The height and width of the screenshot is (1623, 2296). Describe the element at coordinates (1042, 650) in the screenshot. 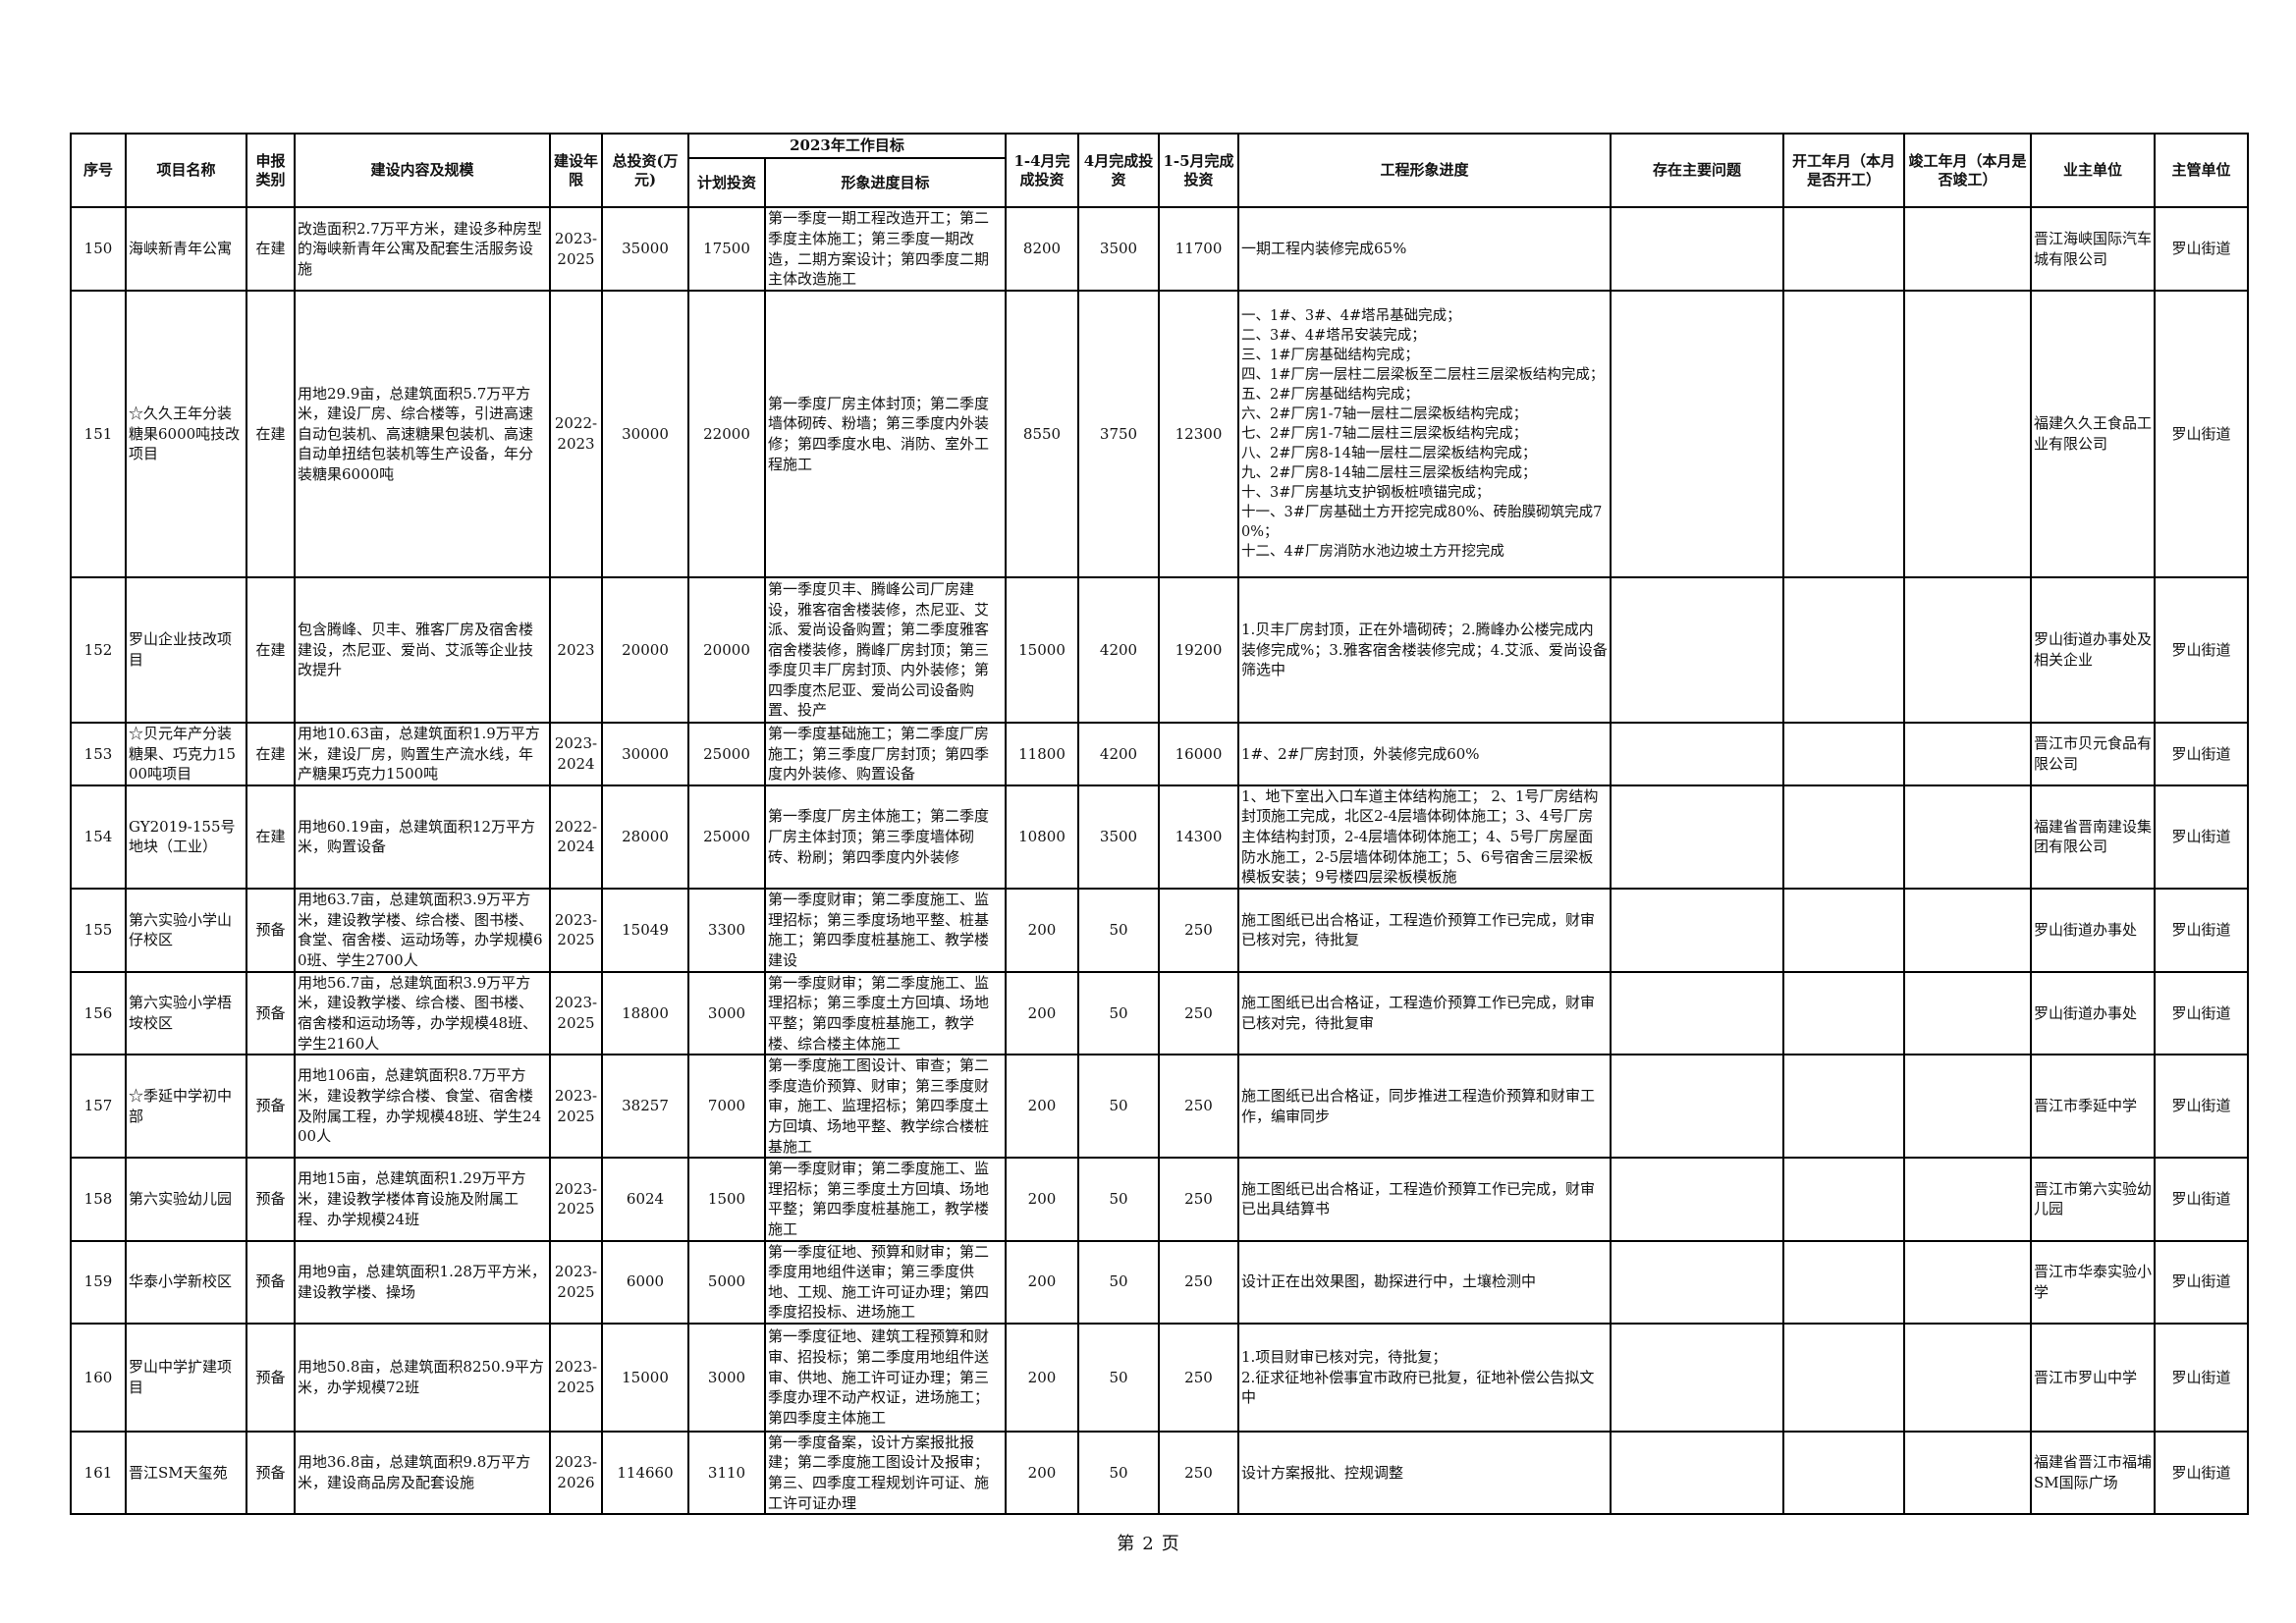

I see `cell-jan-apr: 15000` at that location.